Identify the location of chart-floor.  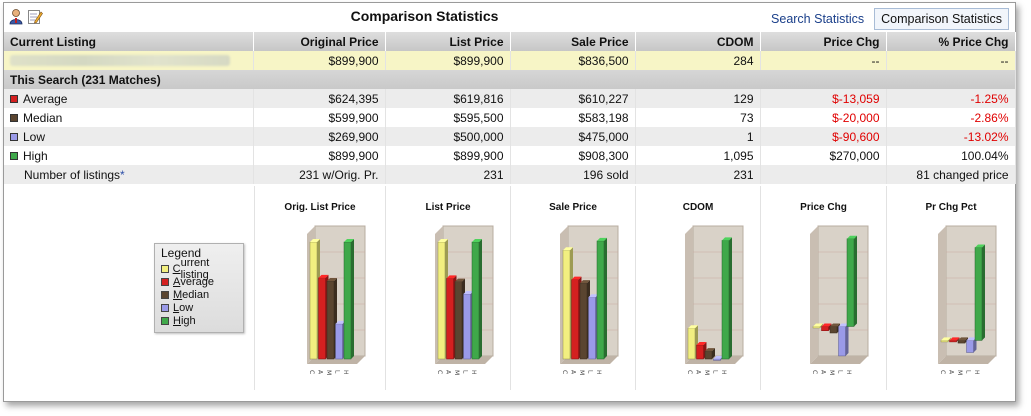
(966, 360).